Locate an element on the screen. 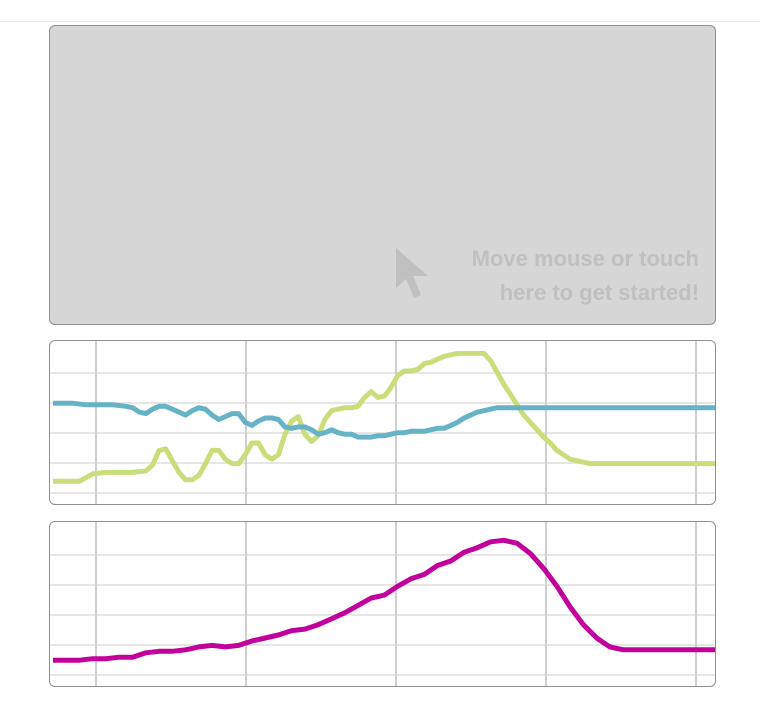  hint-line-2: here to get started! is located at coordinates (599, 292).